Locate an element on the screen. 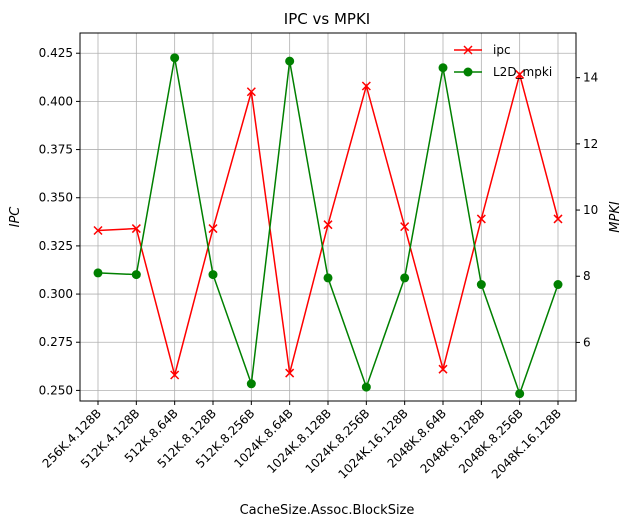 The width and height of the screenshot is (631, 530). left-tick-label: 0.275 is located at coordinates (56, 342).